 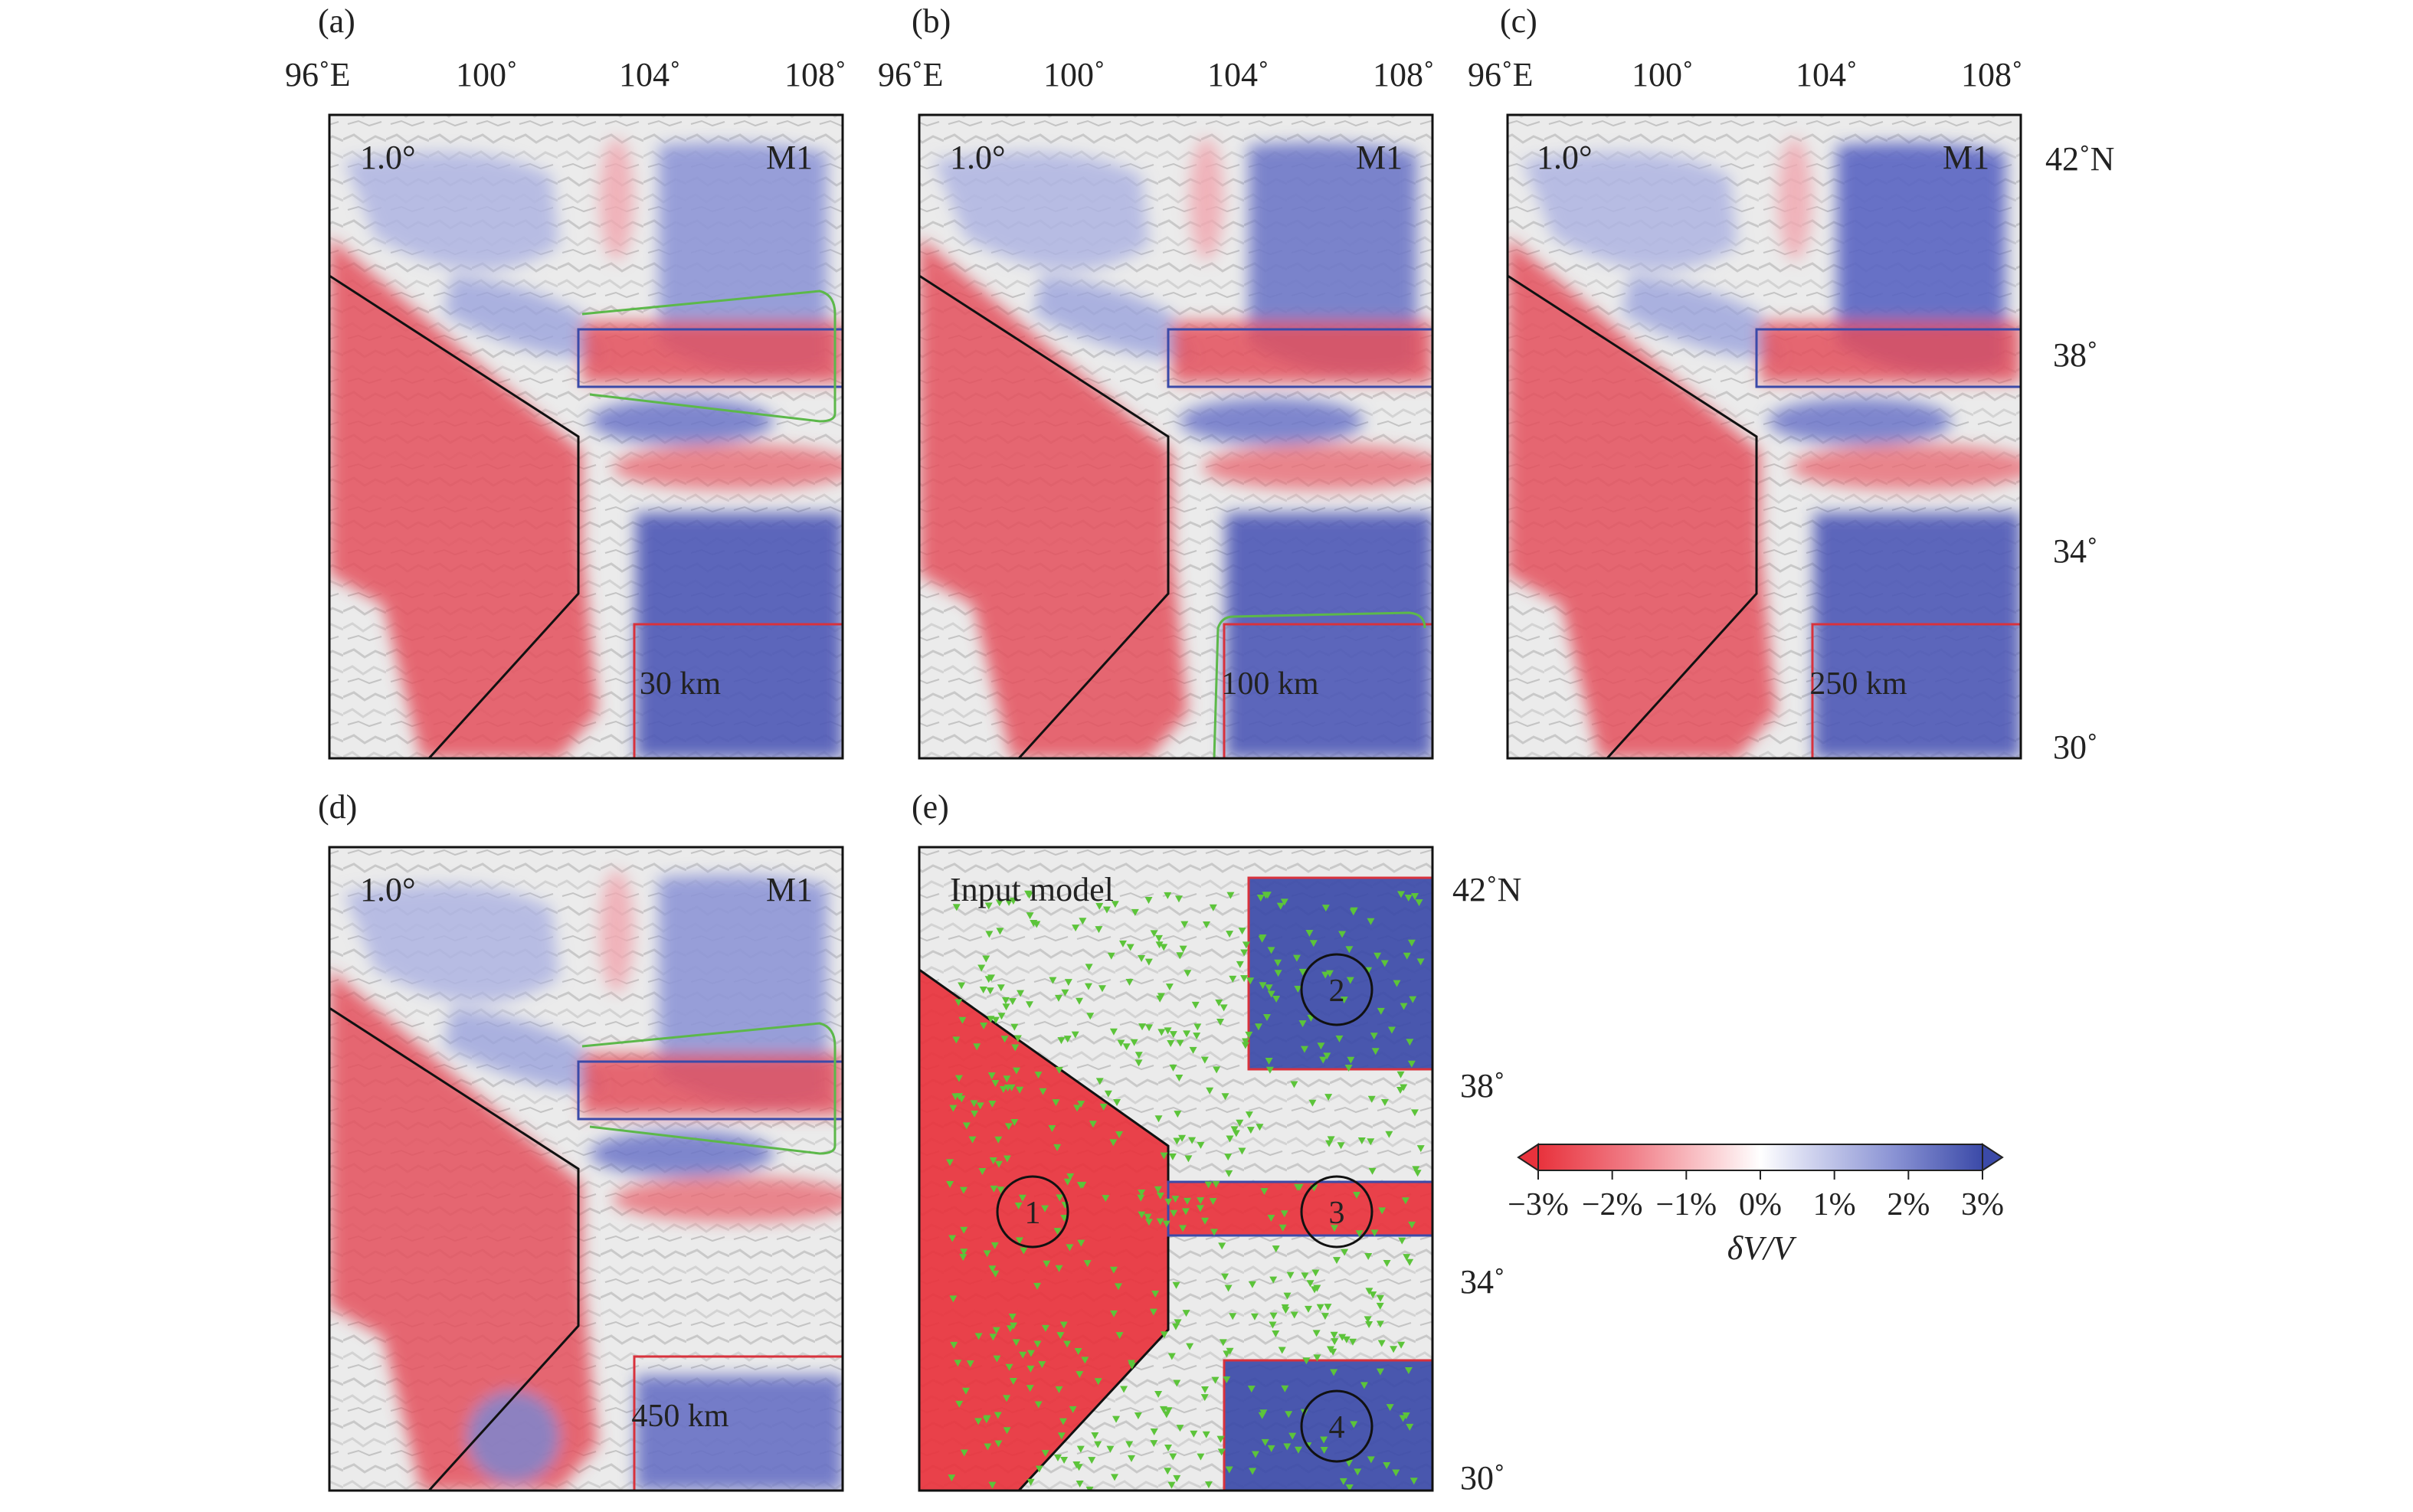 I want to click on stations, so click(x=1185, y=1190).